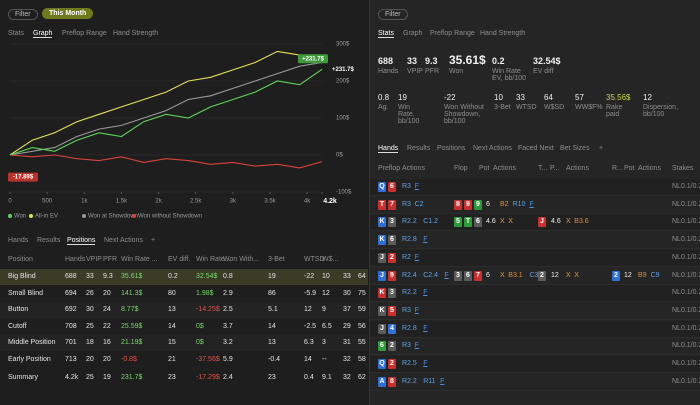 The height and width of the screenshot is (405, 700). Describe the element at coordinates (347, 276) in the screenshot. I see `table-cell: 33` at that location.